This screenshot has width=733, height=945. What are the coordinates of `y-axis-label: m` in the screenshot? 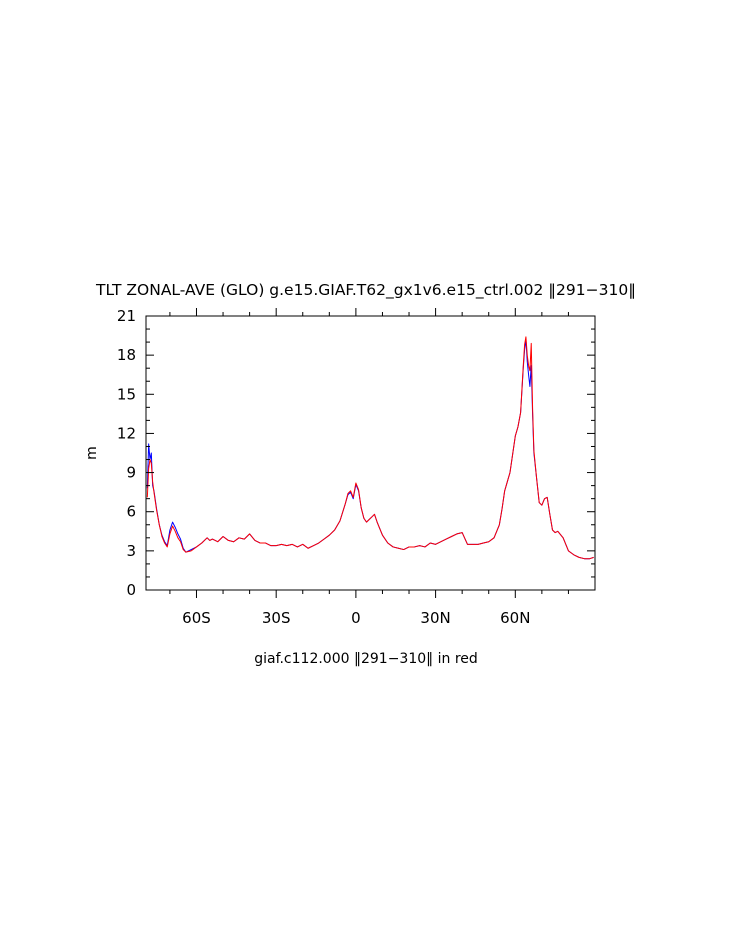 It's located at (92, 453).